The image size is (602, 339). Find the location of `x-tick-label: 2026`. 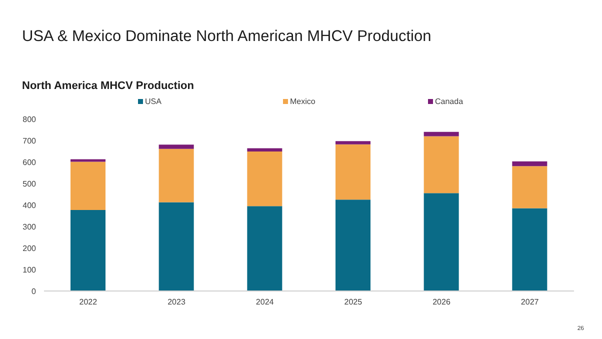

x-tick-label: 2026 is located at coordinates (441, 302).